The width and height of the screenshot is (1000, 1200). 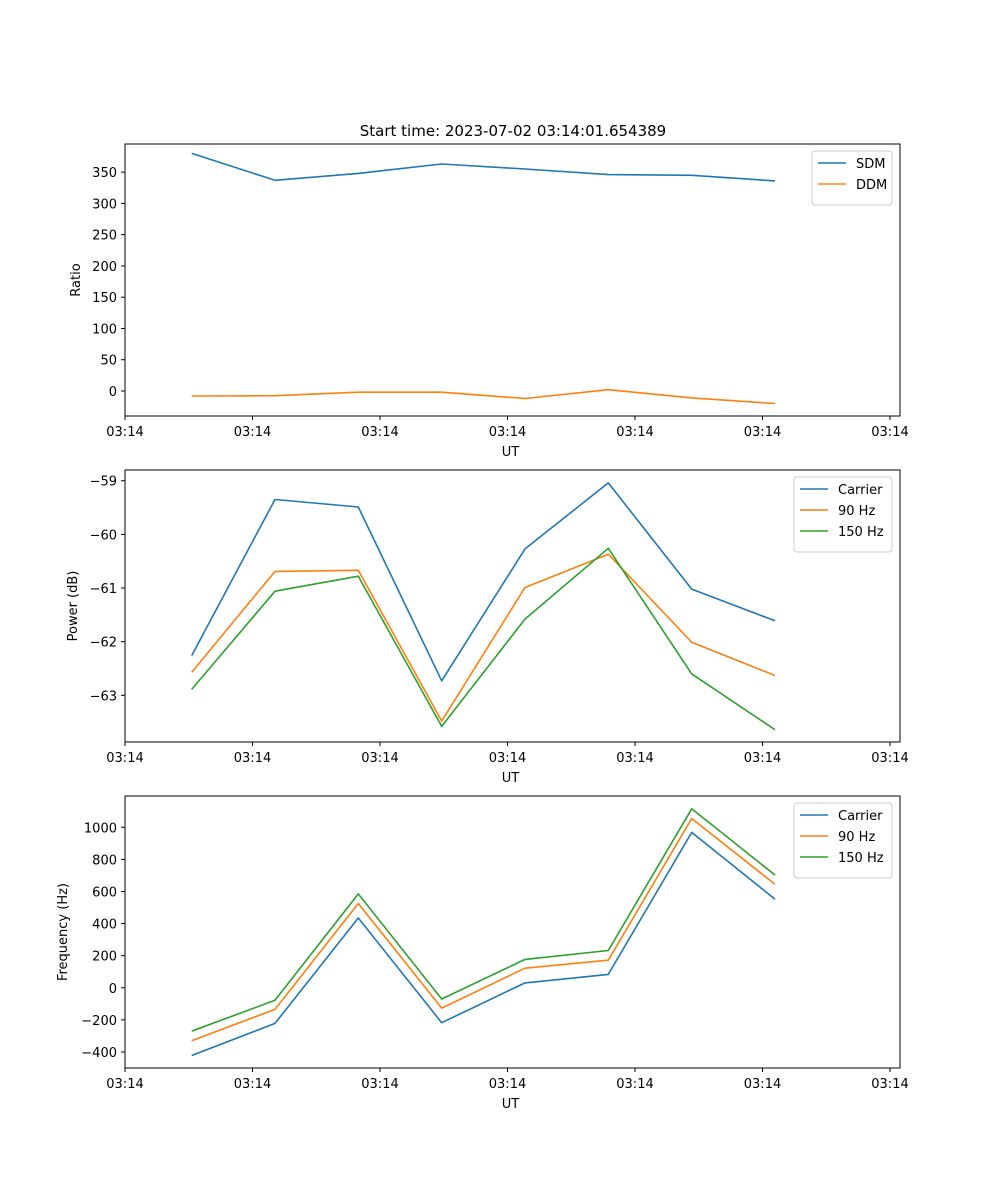 What do you see at coordinates (100, 828) in the screenshot?
I see `frequency-y-tick-label: 1000` at bounding box center [100, 828].